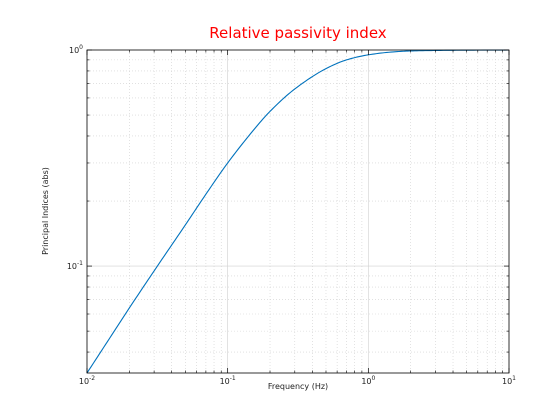 Image resolution: width=560 pixels, height=420 pixels. I want to click on y-axis-label: Principal Indices (abs), so click(45, 211).